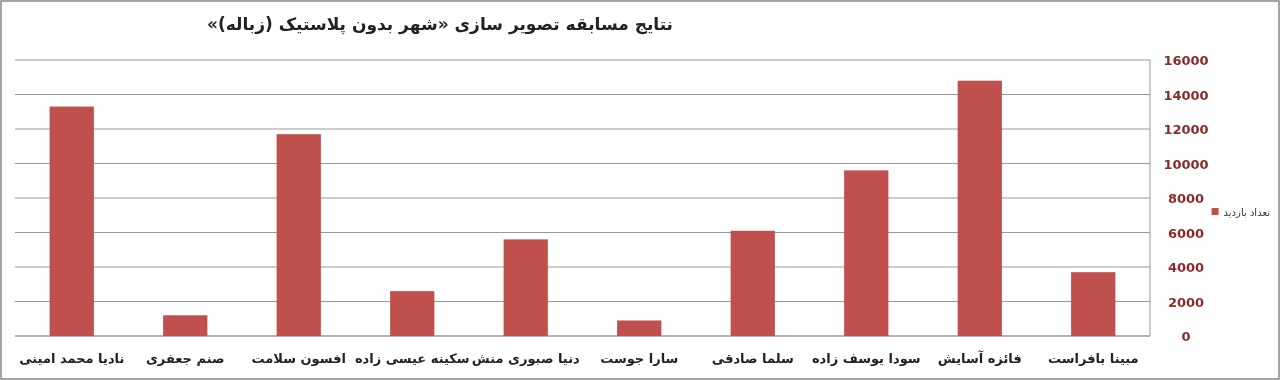 This screenshot has height=380, width=1280. I want to click on y-tick-label: 14000, so click(1186, 95).